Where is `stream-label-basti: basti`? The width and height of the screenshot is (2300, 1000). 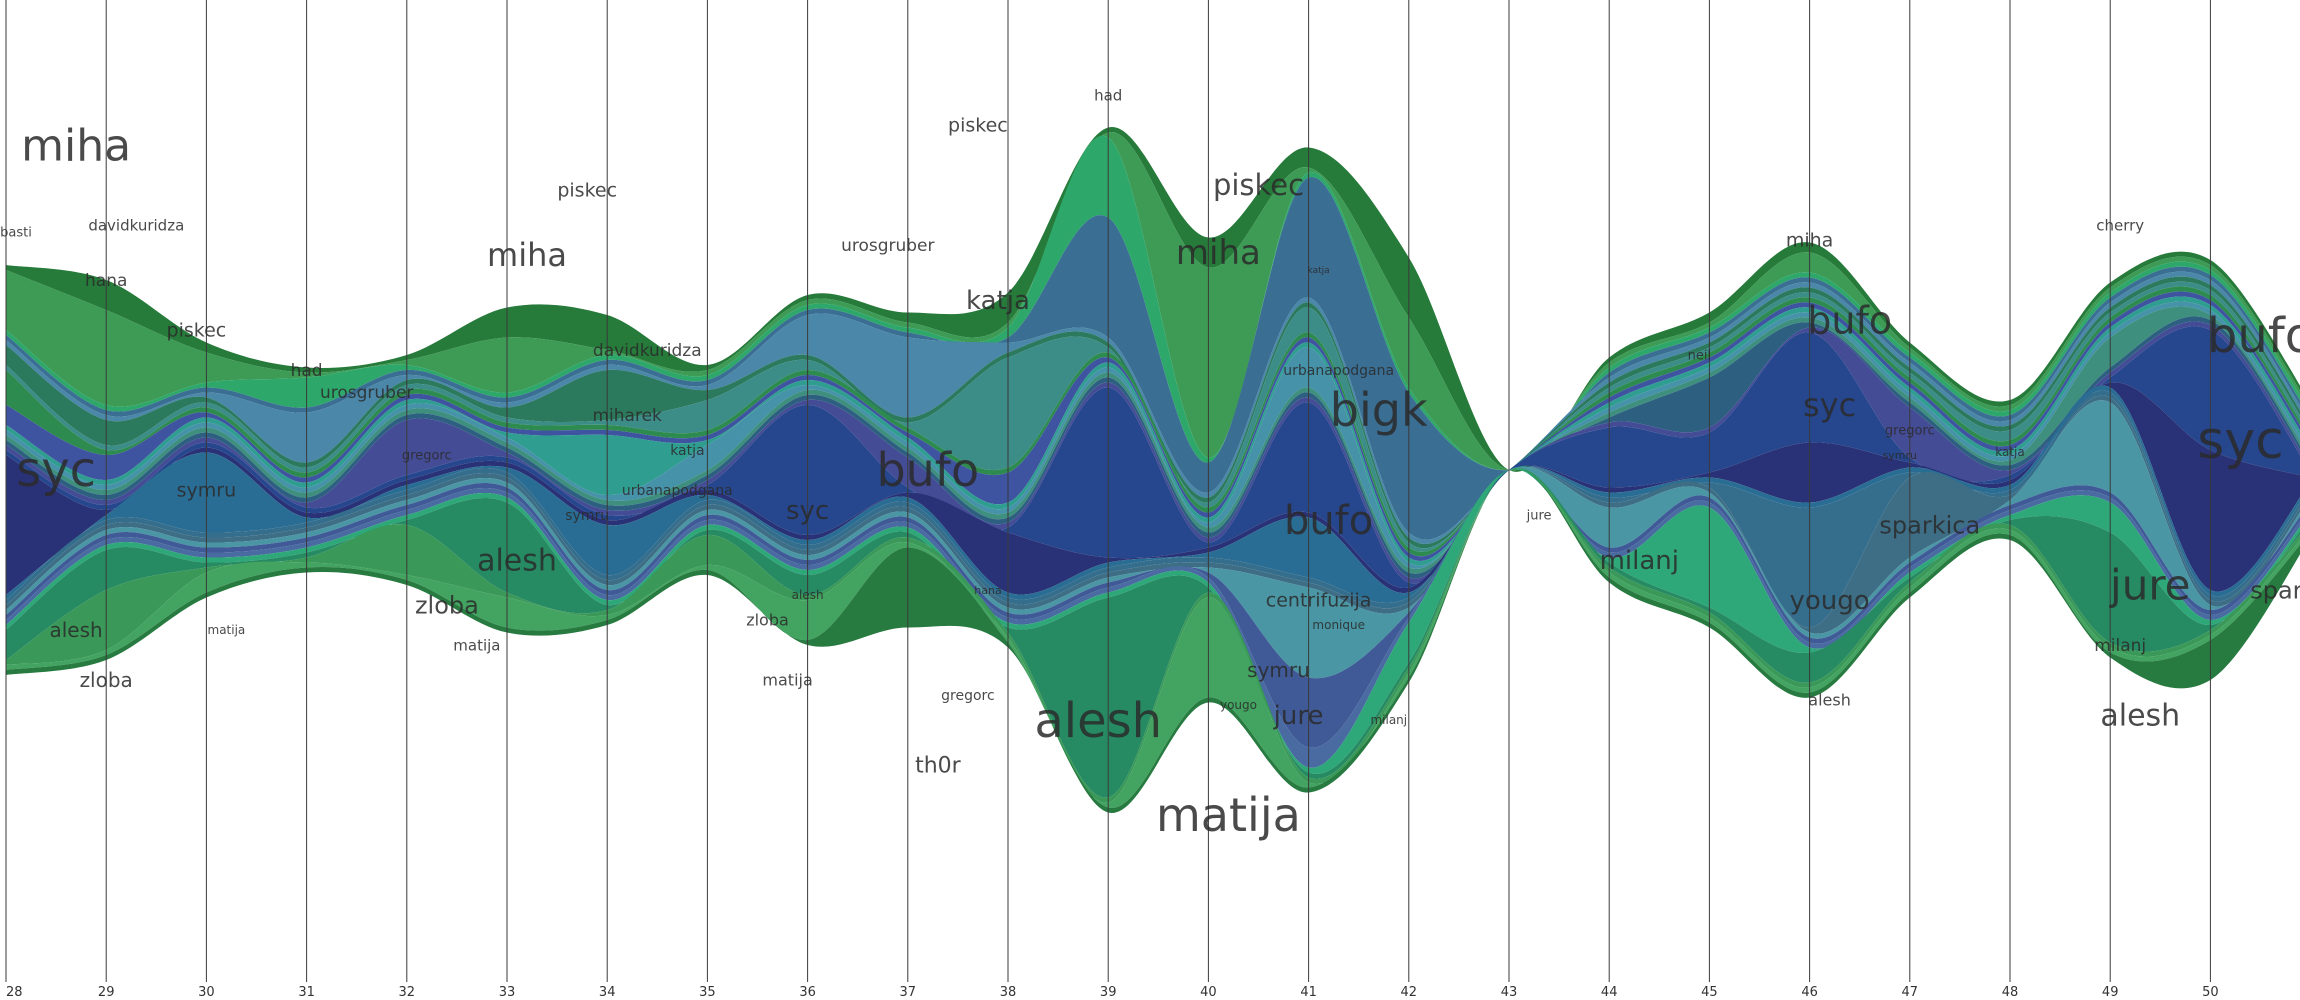 stream-label-basti: basti is located at coordinates (16, 233).